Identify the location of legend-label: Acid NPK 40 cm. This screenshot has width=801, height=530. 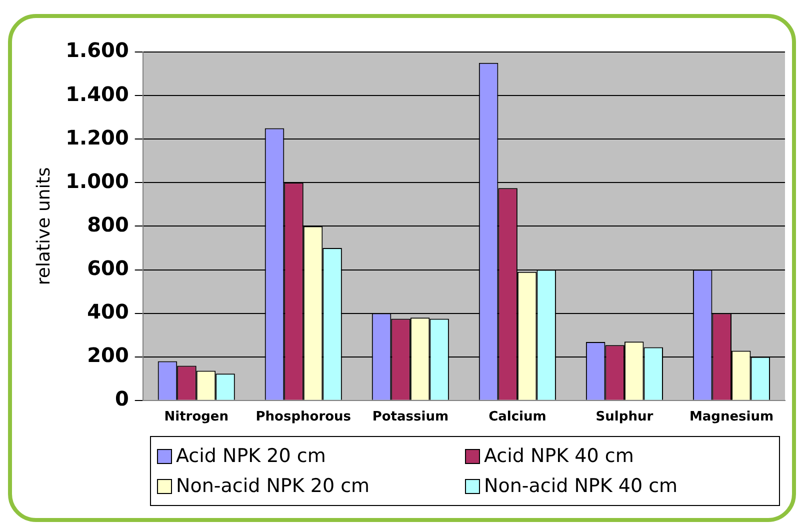
(559, 456).